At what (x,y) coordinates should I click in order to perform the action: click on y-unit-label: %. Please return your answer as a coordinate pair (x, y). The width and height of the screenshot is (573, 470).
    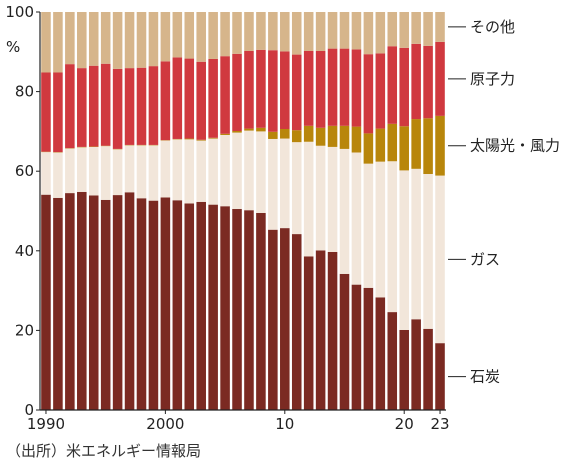
    Looking at the image, I should click on (13, 47).